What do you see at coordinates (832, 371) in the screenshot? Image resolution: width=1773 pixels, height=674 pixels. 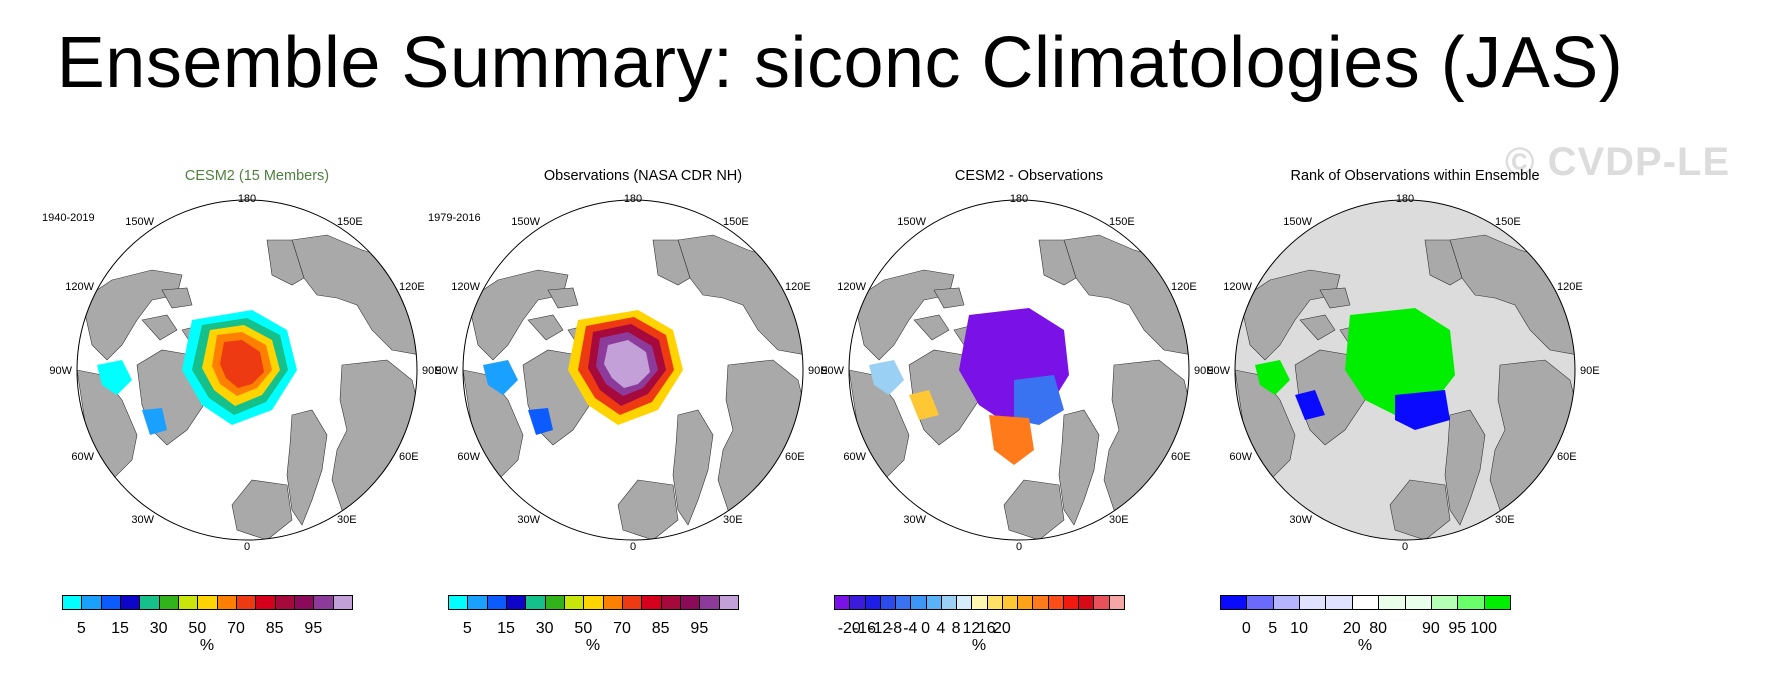 I see `longitude-label: 90W` at bounding box center [832, 371].